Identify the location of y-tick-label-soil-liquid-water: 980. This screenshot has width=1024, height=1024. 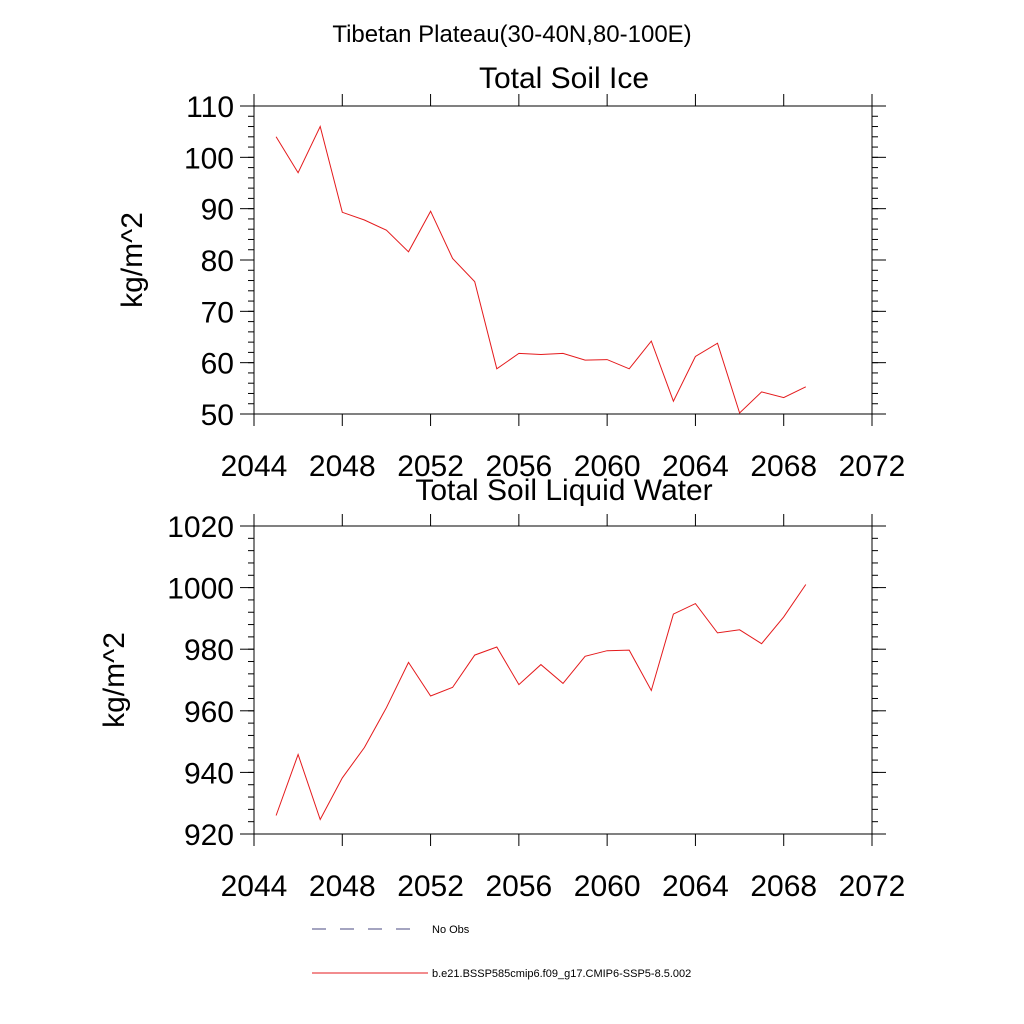
(209, 650).